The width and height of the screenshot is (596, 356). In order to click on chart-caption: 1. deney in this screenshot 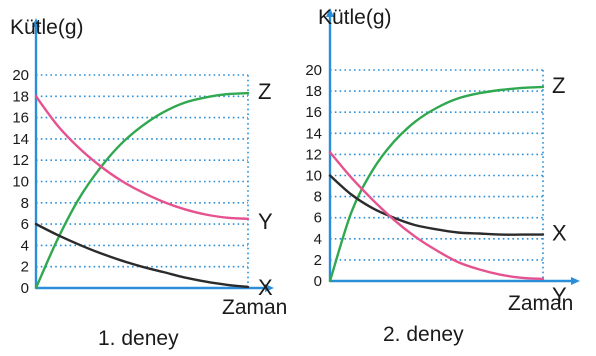, I will do `click(138, 338)`.